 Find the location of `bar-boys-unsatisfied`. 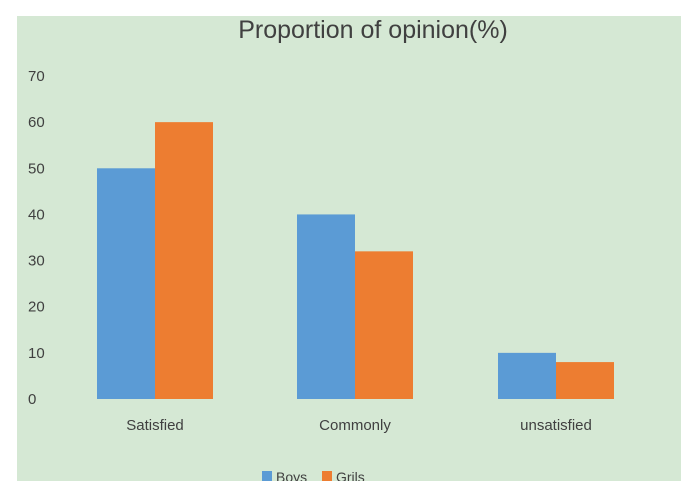

bar-boys-unsatisfied is located at coordinates (527, 375).